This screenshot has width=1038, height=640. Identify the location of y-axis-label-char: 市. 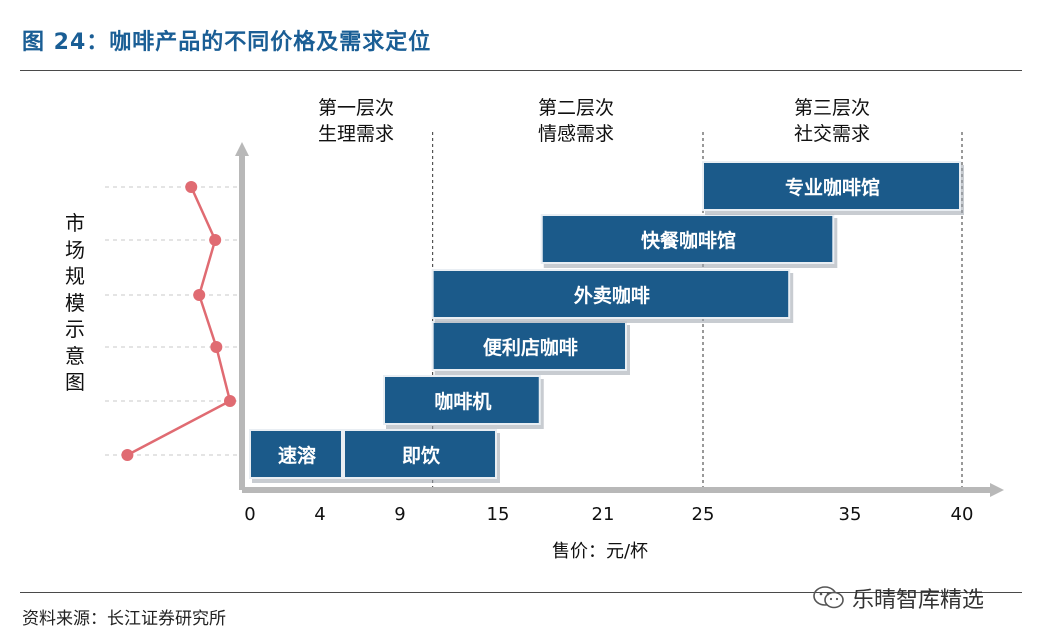
(75, 223).